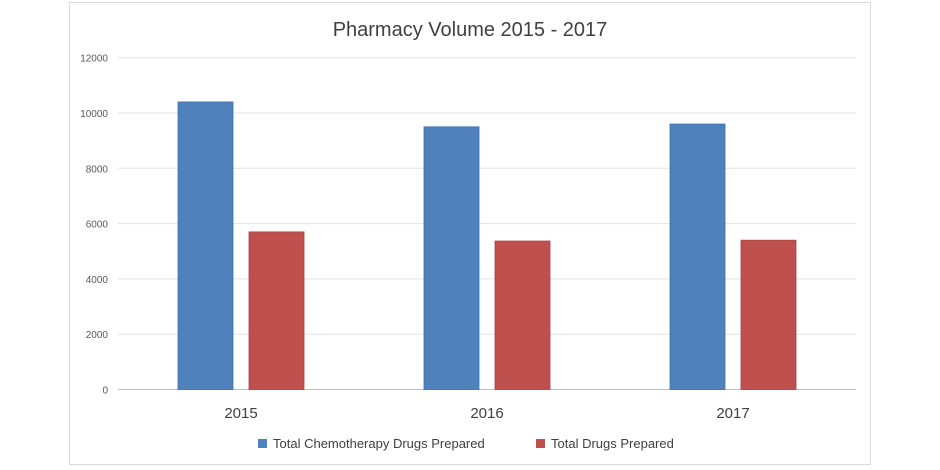 This screenshot has height=470, width=940. I want to click on y-tick-label: 0, so click(105, 391).